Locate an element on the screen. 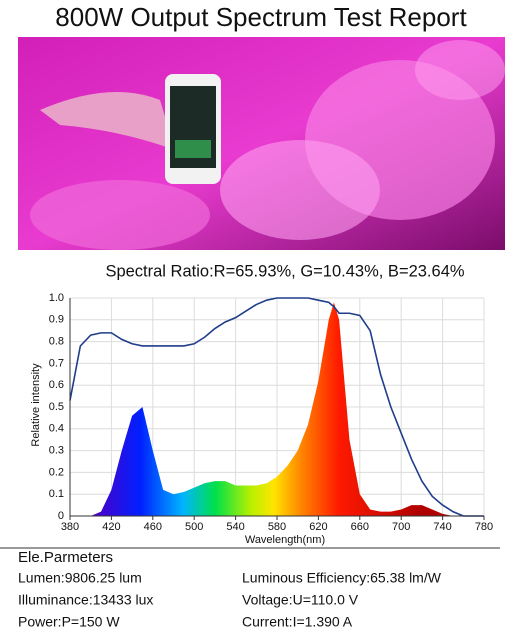 The width and height of the screenshot is (522, 627). y-tick-label: 0.2 is located at coordinates (56, 472).